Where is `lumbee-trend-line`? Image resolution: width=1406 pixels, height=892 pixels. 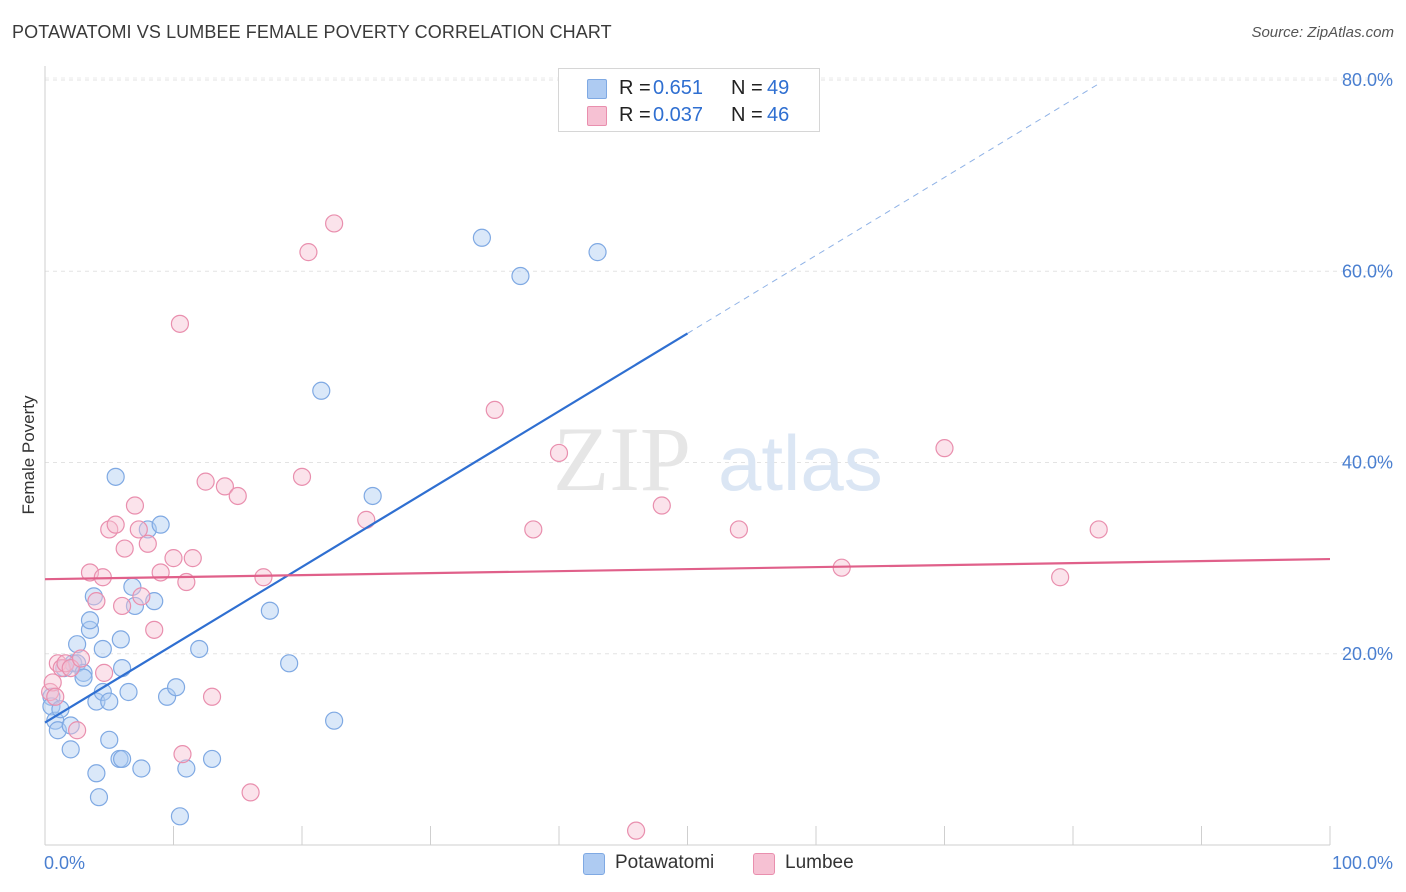
lumbee-trend-line is located at coordinates (687, 569).